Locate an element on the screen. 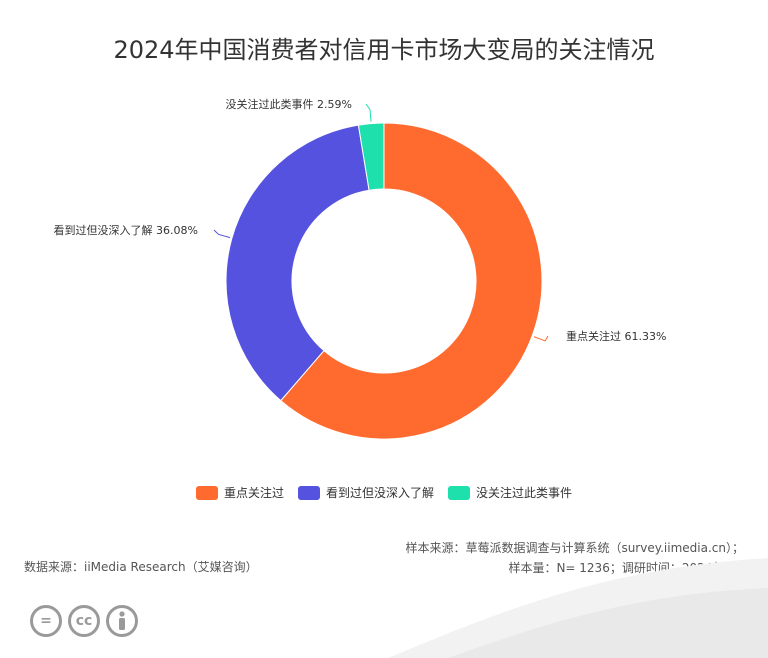  person-icon is located at coordinates (122, 621).